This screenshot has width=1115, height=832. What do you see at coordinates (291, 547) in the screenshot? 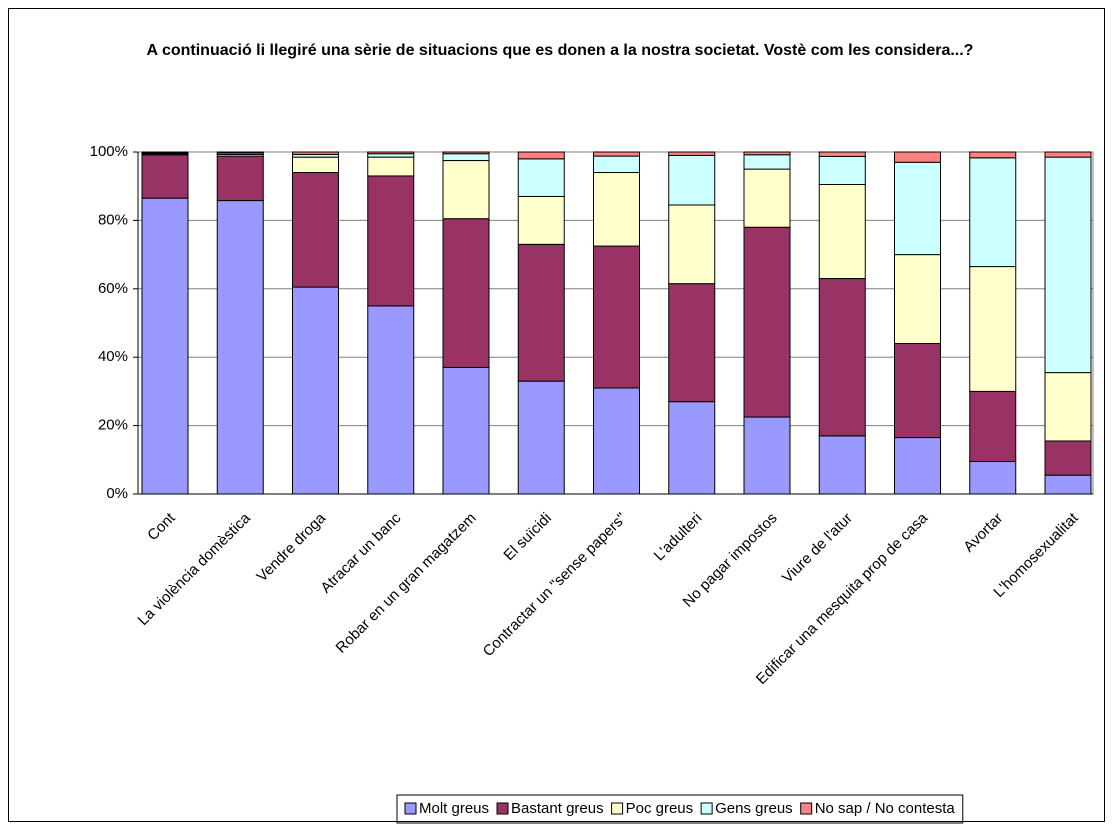
I see `x-tick-label: Vendre droga` at bounding box center [291, 547].